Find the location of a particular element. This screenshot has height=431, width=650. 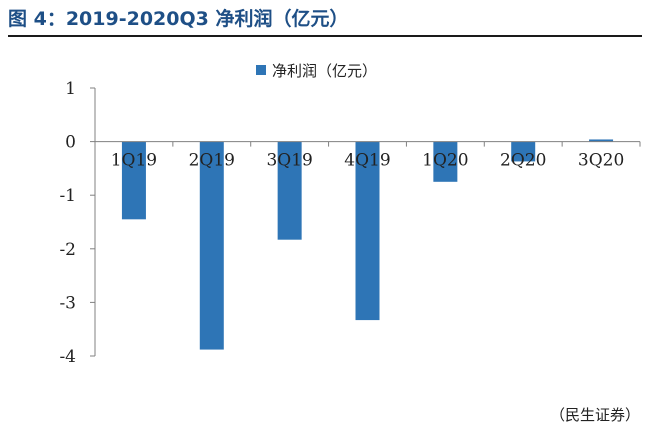

bar-1Q20 is located at coordinates (445, 161).